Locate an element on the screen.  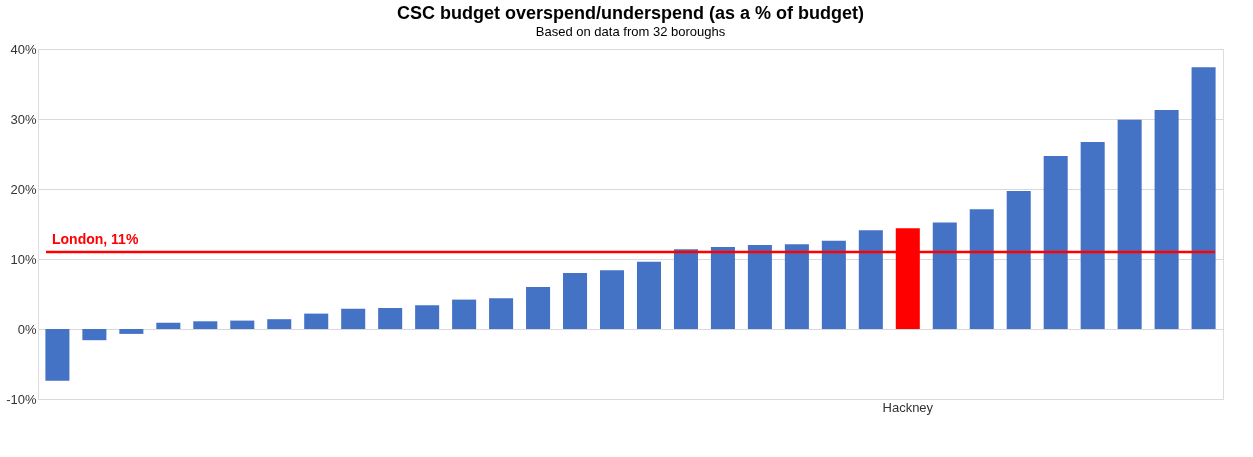
y-tick-label: 20% is located at coordinates (23, 189).